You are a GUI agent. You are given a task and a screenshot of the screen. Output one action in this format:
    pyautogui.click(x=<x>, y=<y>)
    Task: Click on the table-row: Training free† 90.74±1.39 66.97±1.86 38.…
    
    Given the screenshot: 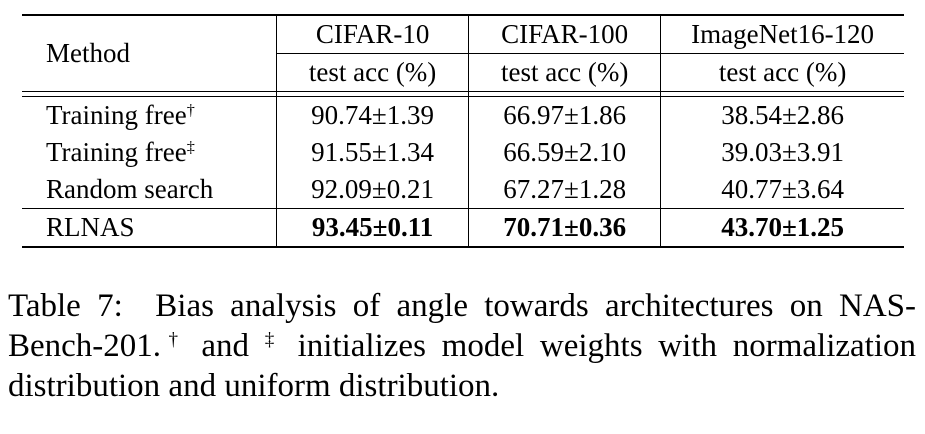 What is the action you would take?
    pyautogui.click(x=463, y=115)
    